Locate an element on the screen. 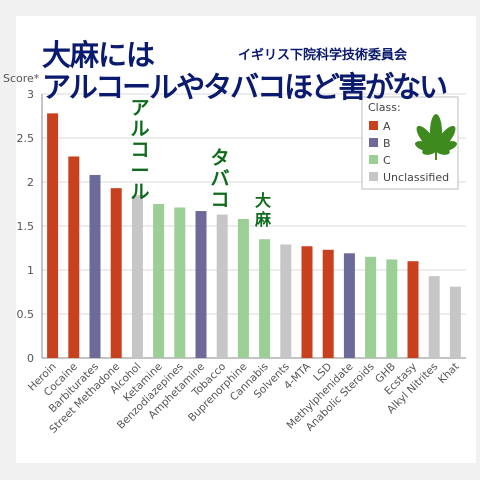  y-tick-label: 0.5 is located at coordinates (26, 314).